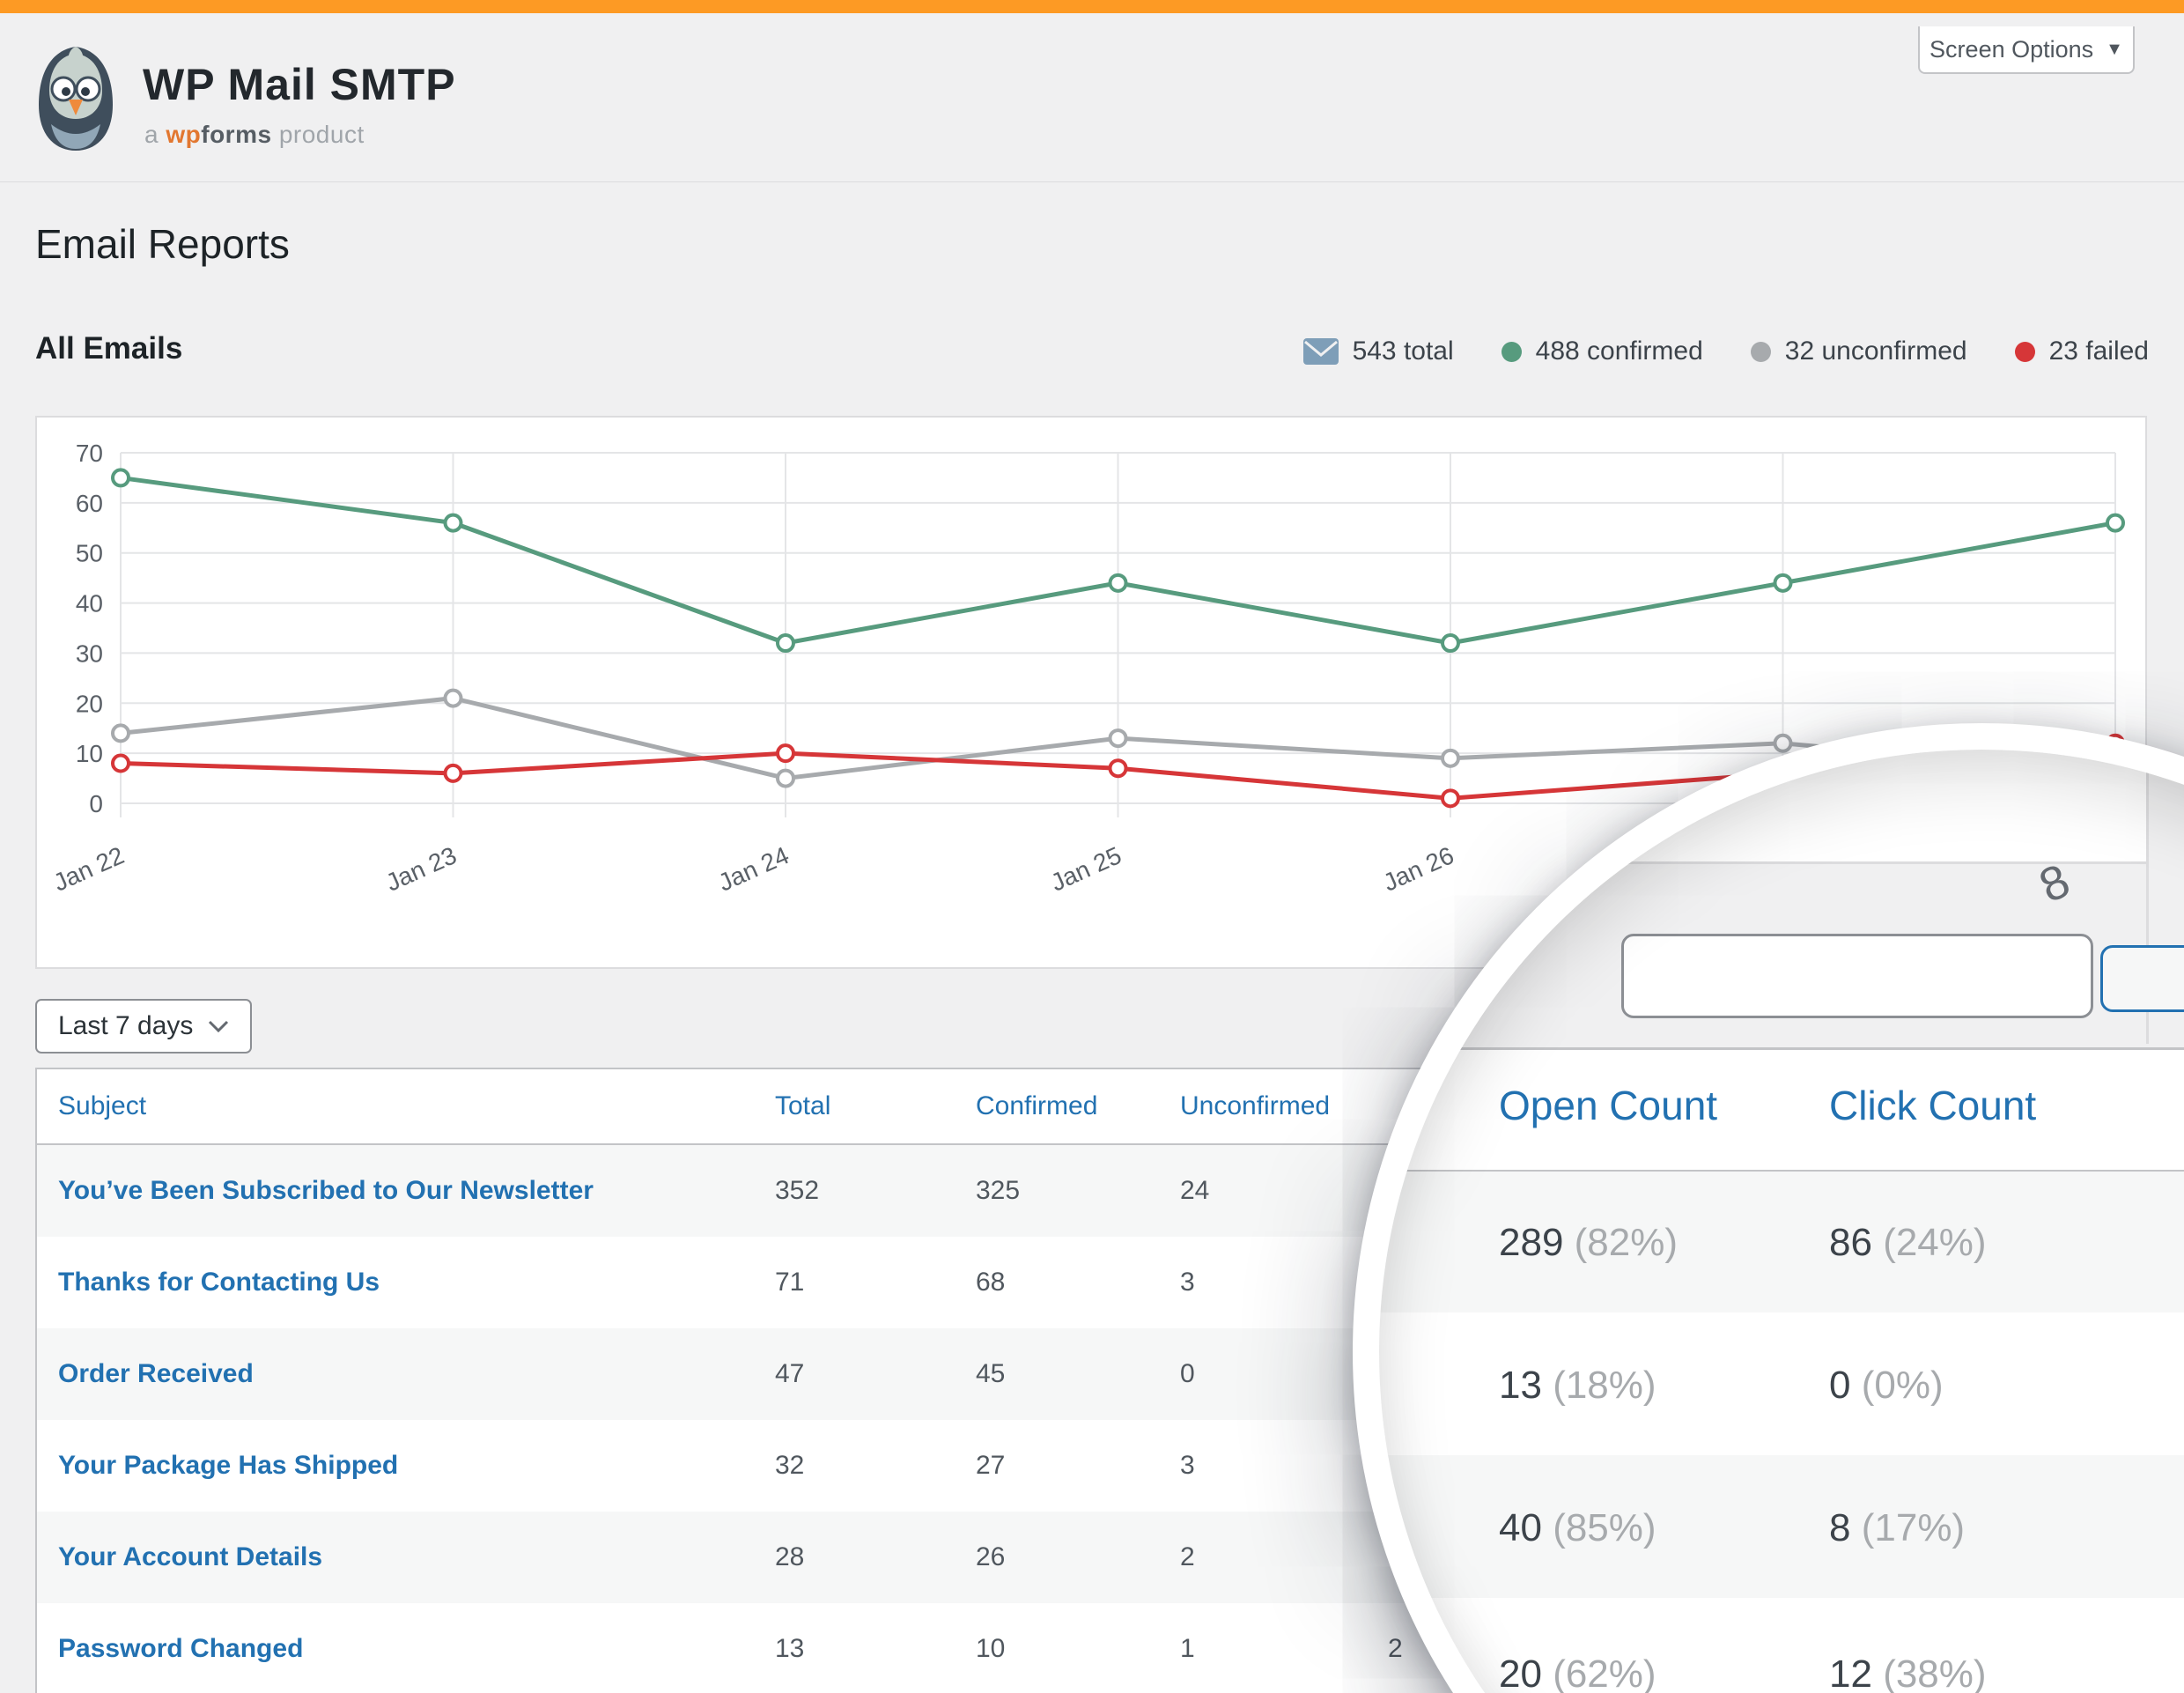  I want to click on legend-unconfirmed-label: 32 unconfirmed, so click(1875, 351).